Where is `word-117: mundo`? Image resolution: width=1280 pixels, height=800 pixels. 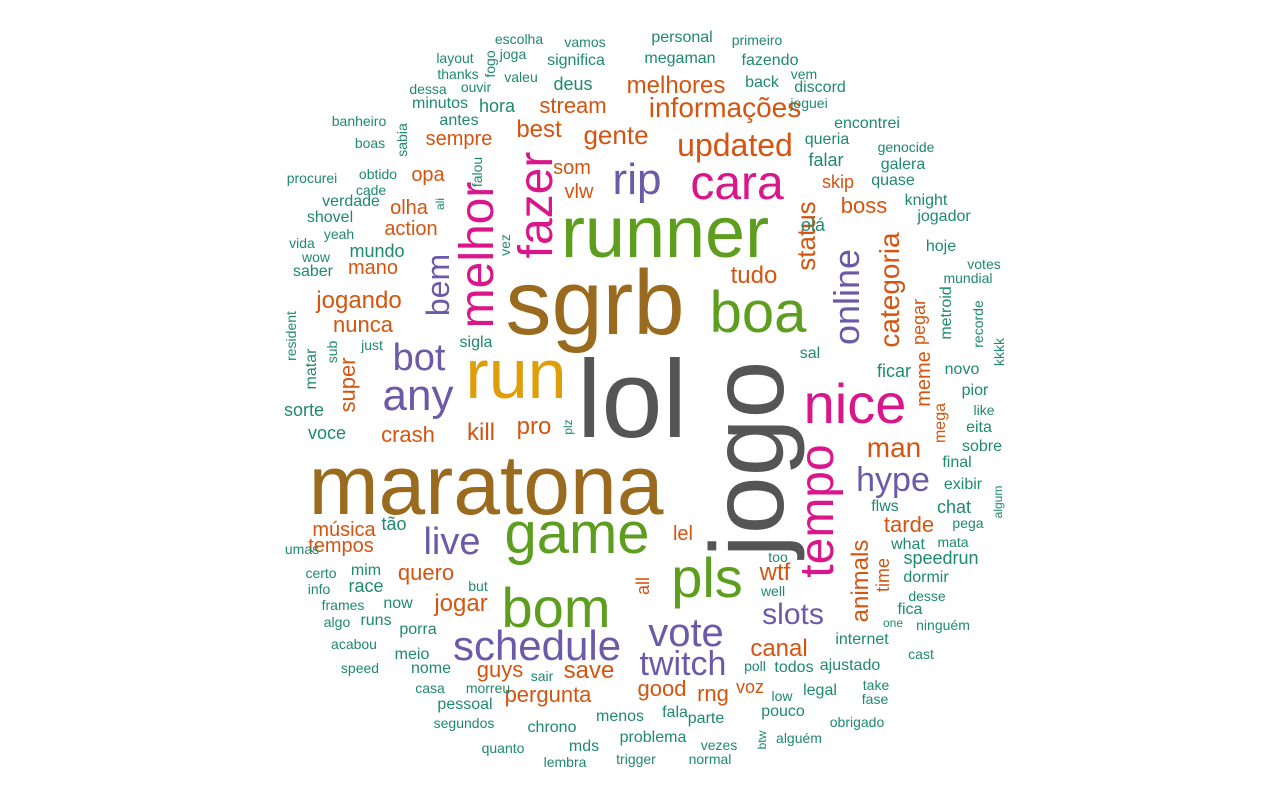
word-117: mundo is located at coordinates (377, 251).